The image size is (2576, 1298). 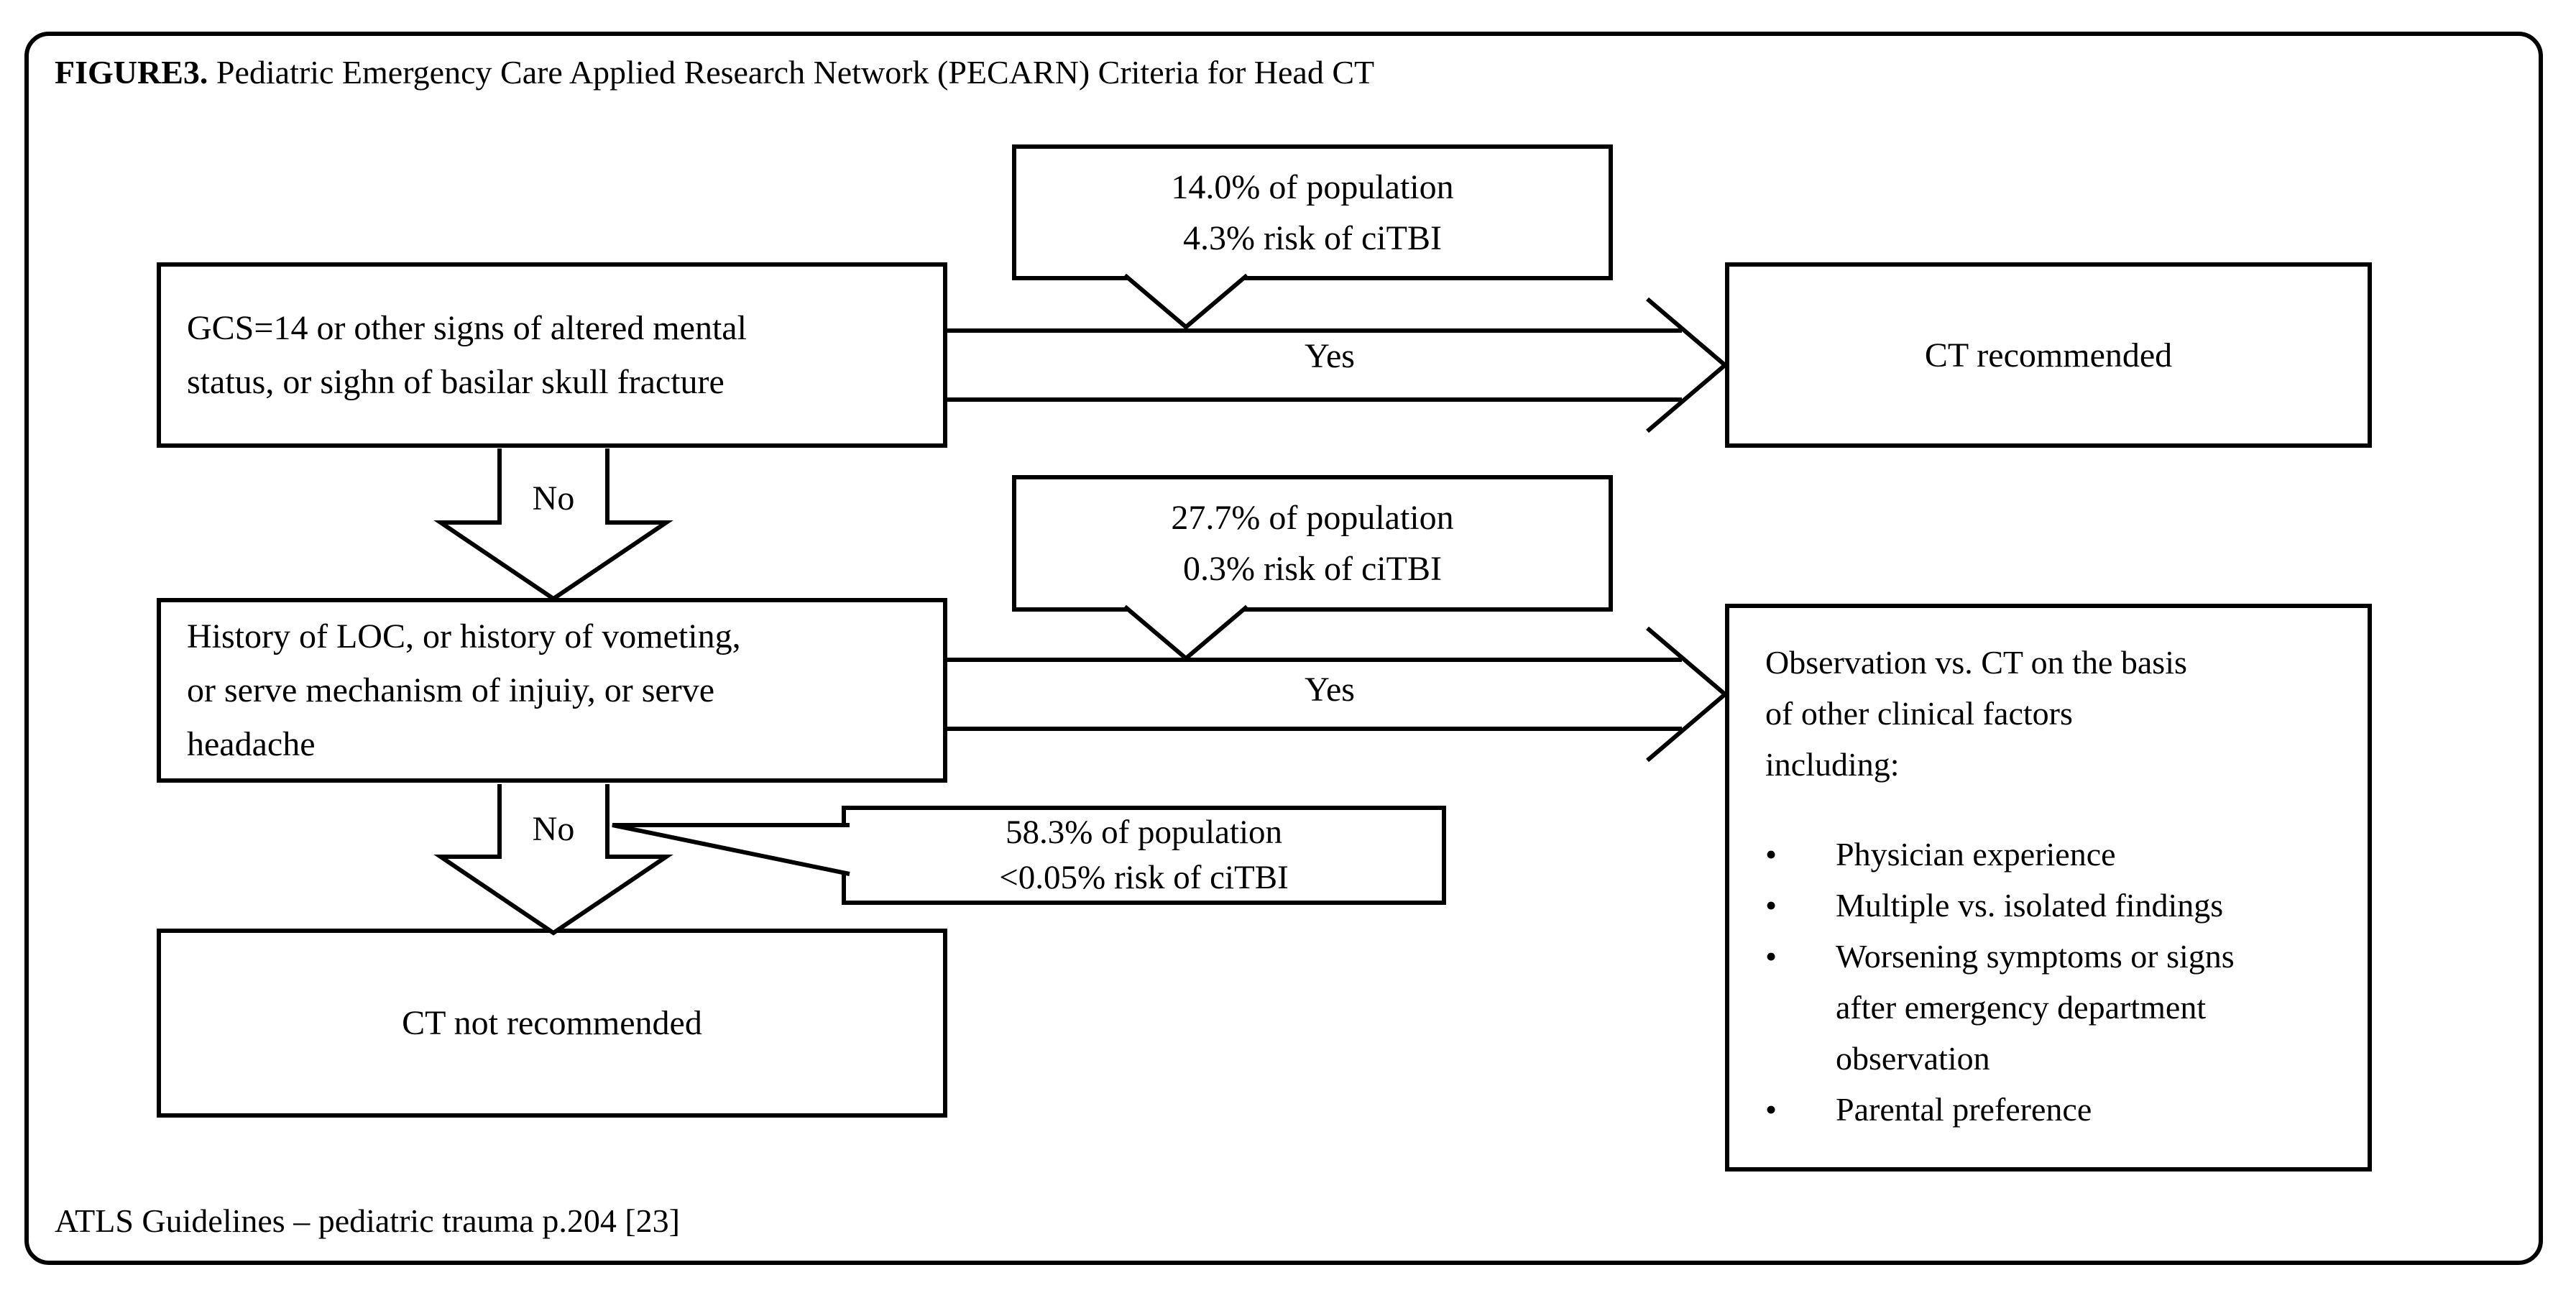 I want to click on outcome-ct-recommended-text: CT recommended, so click(x=2048, y=355).